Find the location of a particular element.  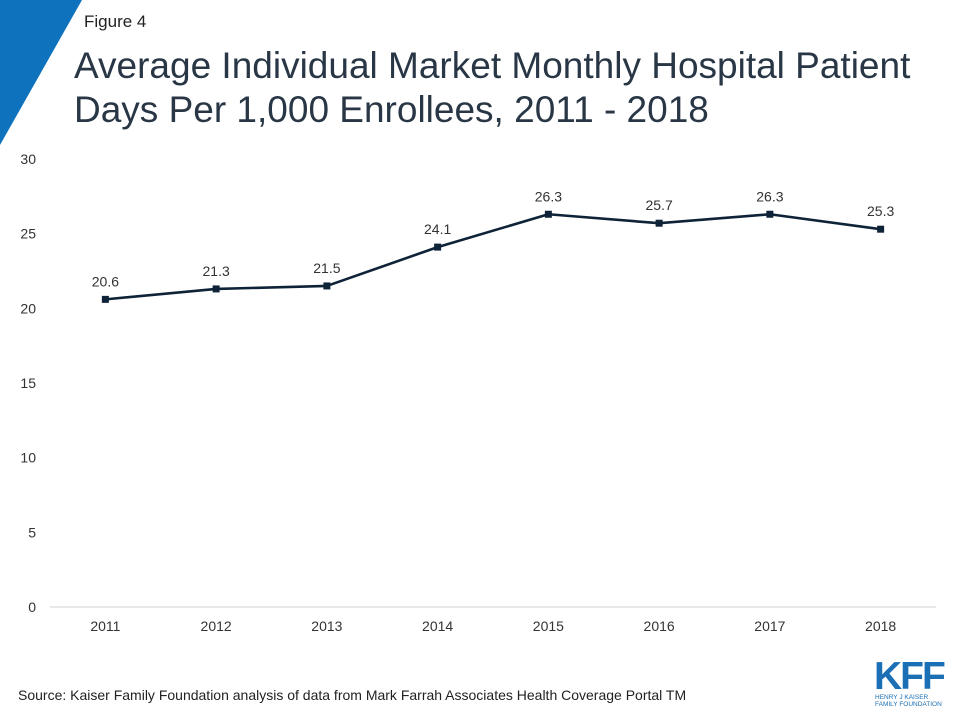

kff-logo-line-2: FAMILY FOUNDATION is located at coordinates (908, 704).